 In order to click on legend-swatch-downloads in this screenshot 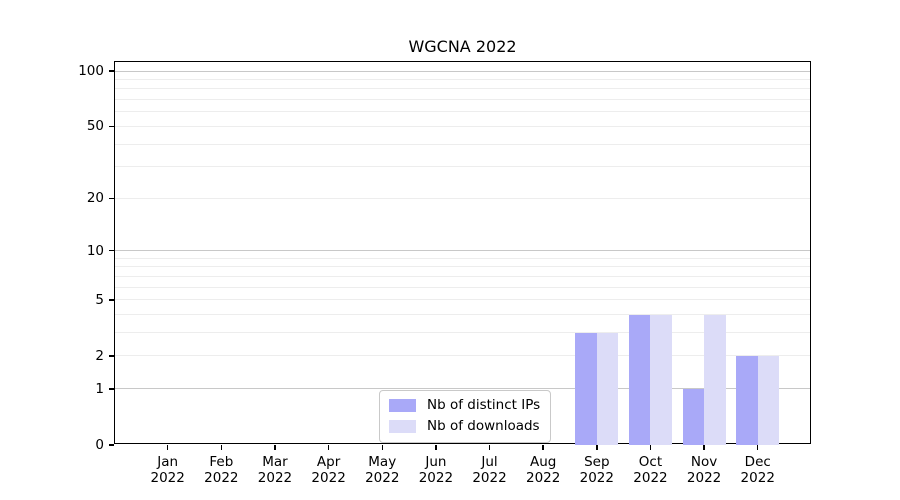, I will do `click(402, 426)`.